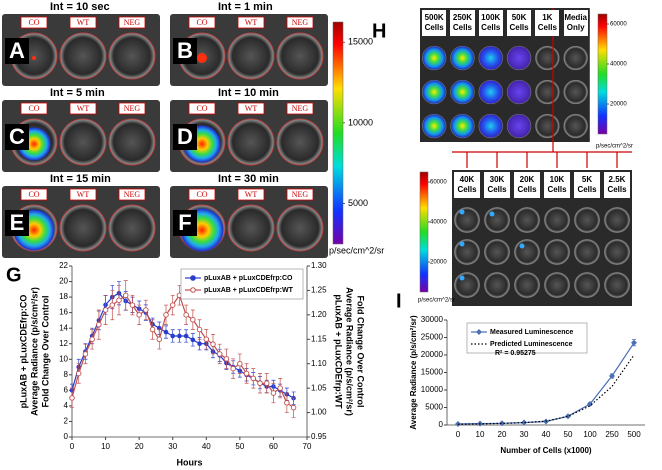  What do you see at coordinates (182, 351) in the screenshot?
I see `series-line` at bounding box center [182, 351].